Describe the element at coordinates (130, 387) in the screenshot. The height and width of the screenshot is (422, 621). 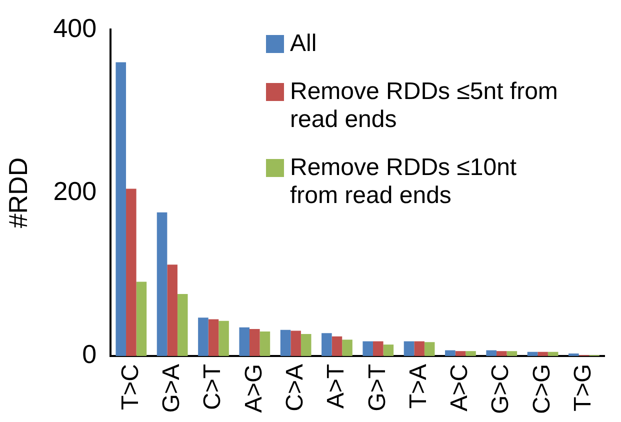
I see `x-tick-label: T>C` at that location.